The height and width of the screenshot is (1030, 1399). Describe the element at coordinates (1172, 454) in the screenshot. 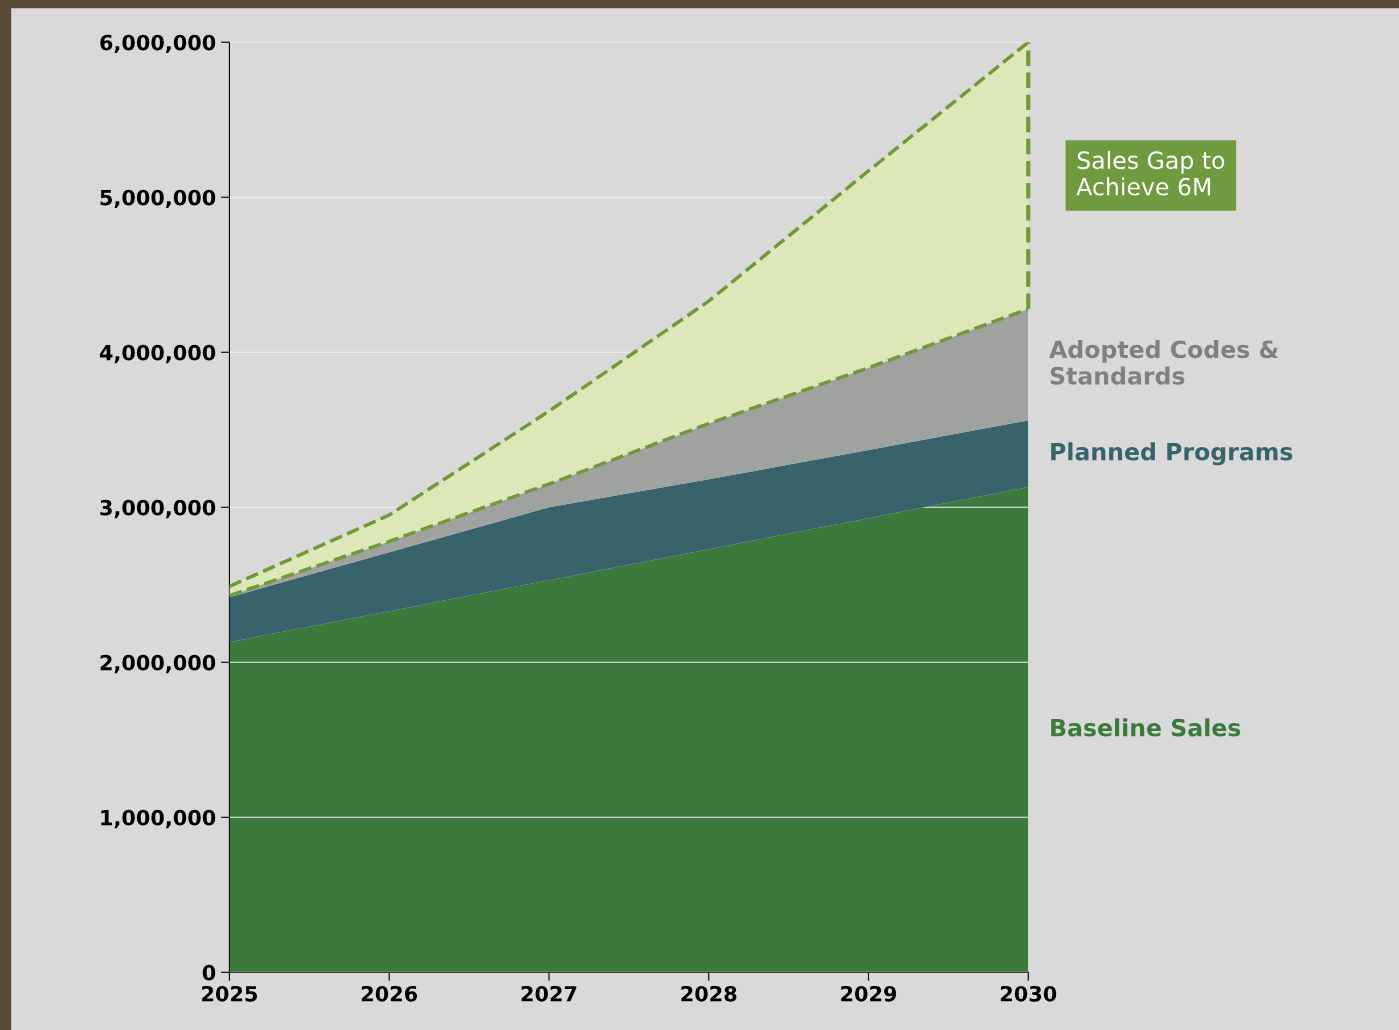

I see `series-label: Planned Programs` at that location.